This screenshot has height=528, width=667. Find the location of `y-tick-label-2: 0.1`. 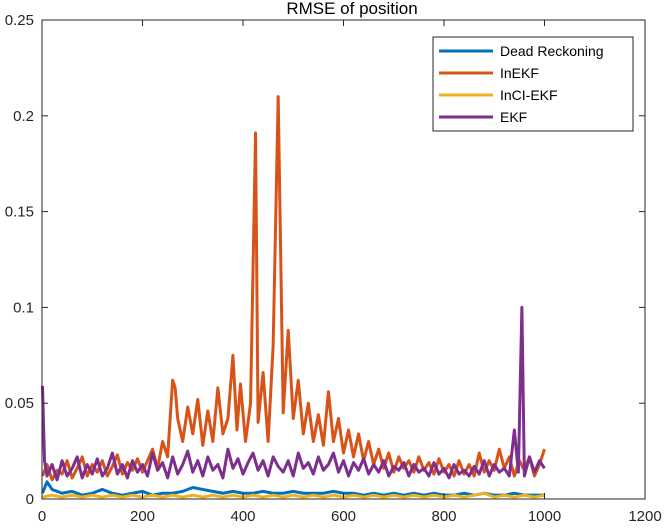

y-tick-label-2: 0.1 is located at coordinates (23, 307).